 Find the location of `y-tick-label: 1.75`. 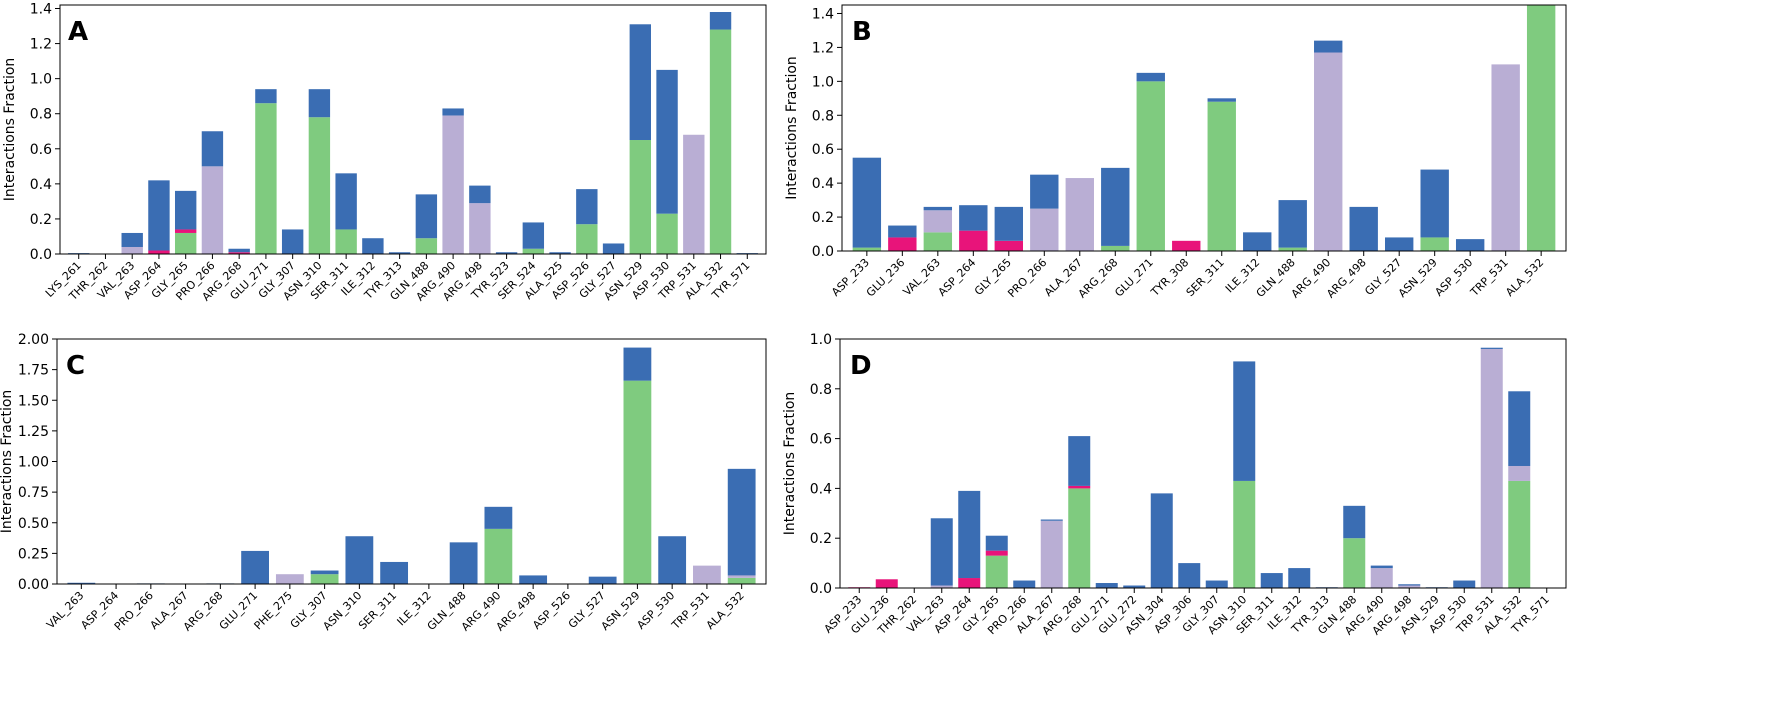

y-tick-label: 1.75 is located at coordinates (33, 371).